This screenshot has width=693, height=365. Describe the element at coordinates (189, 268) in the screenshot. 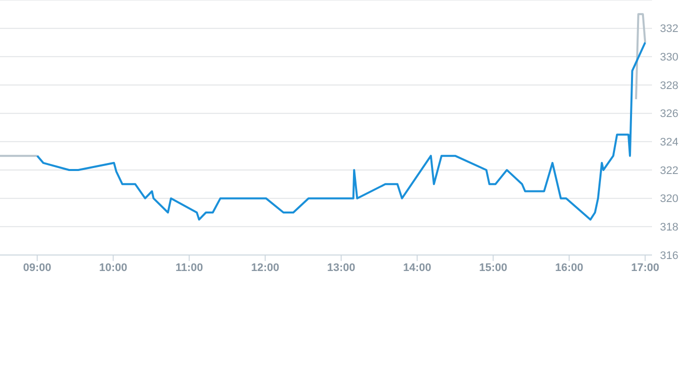

I see `x-tick-label: 11:00` at that location.